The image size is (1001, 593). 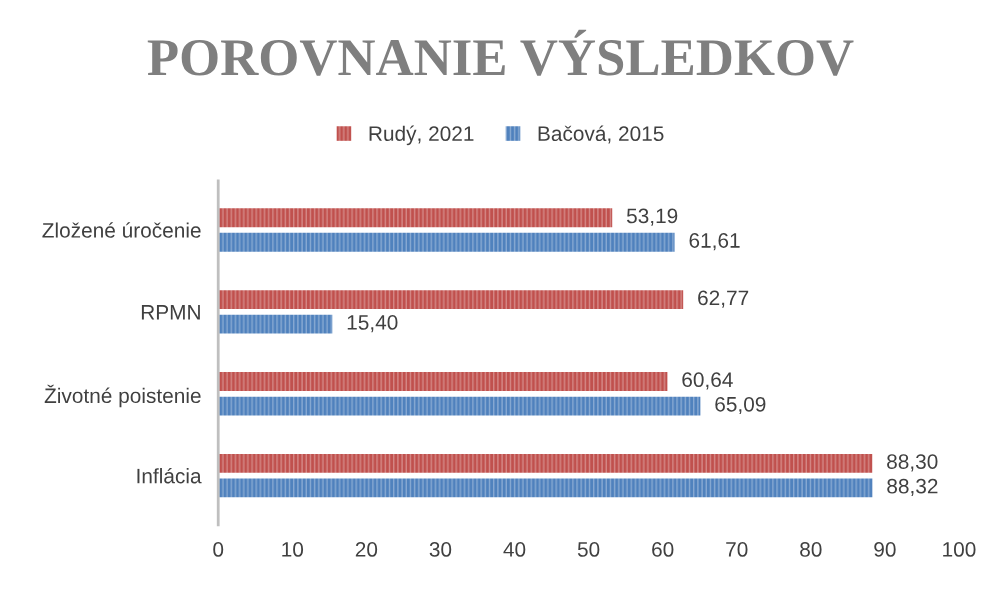 What do you see at coordinates (372, 324) in the screenshot?
I see `data-label: 15,40` at bounding box center [372, 324].